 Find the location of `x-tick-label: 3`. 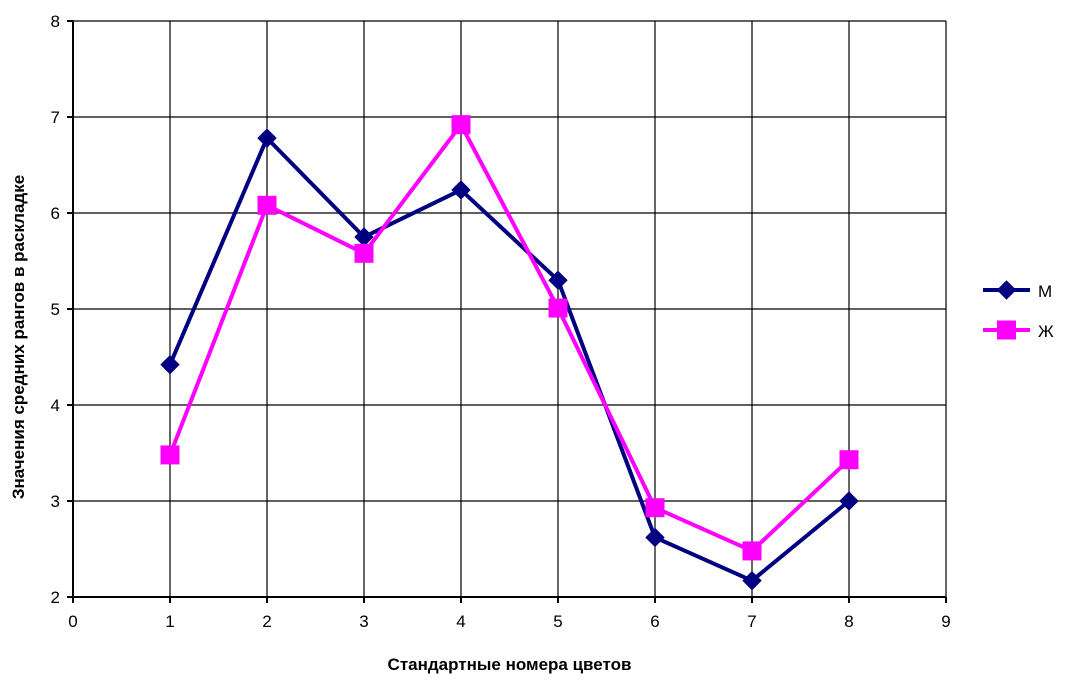

x-tick-label: 3 is located at coordinates (363, 621).